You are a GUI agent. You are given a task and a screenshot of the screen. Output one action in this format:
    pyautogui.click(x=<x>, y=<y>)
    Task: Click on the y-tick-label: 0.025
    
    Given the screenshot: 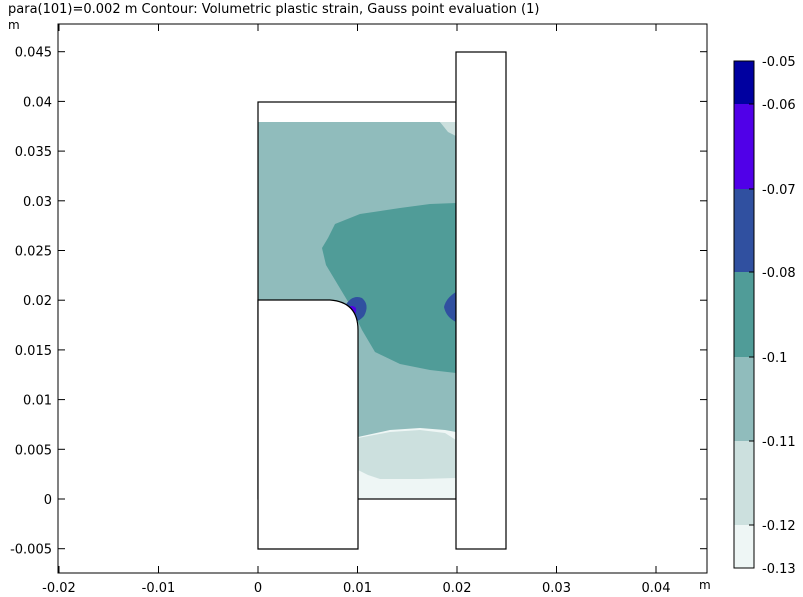 What is the action you would take?
    pyautogui.click(x=33, y=252)
    